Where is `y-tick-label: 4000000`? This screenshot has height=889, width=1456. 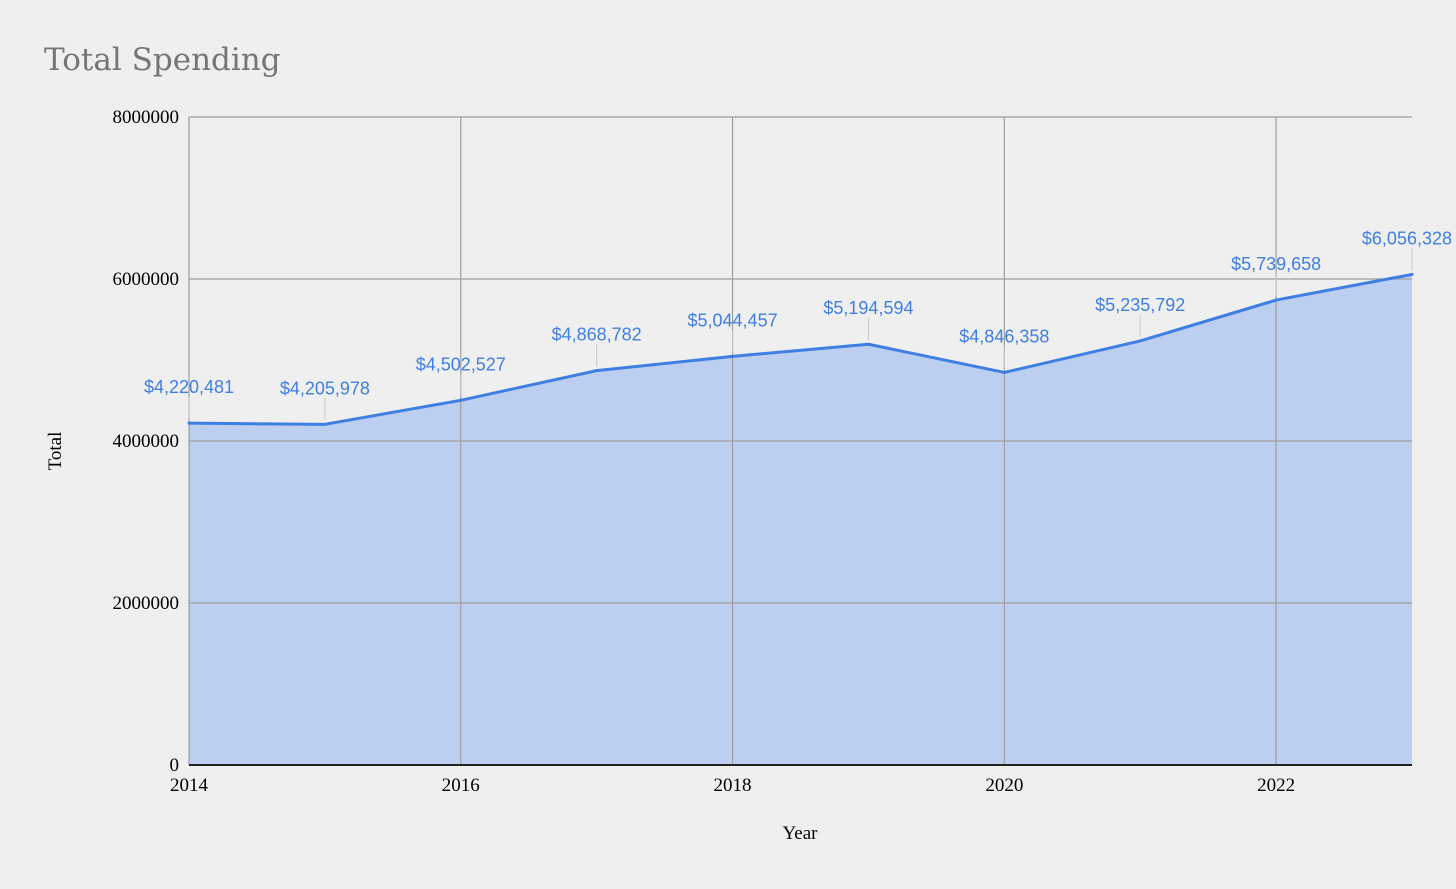
y-tick-label: 4000000 is located at coordinates (146, 441).